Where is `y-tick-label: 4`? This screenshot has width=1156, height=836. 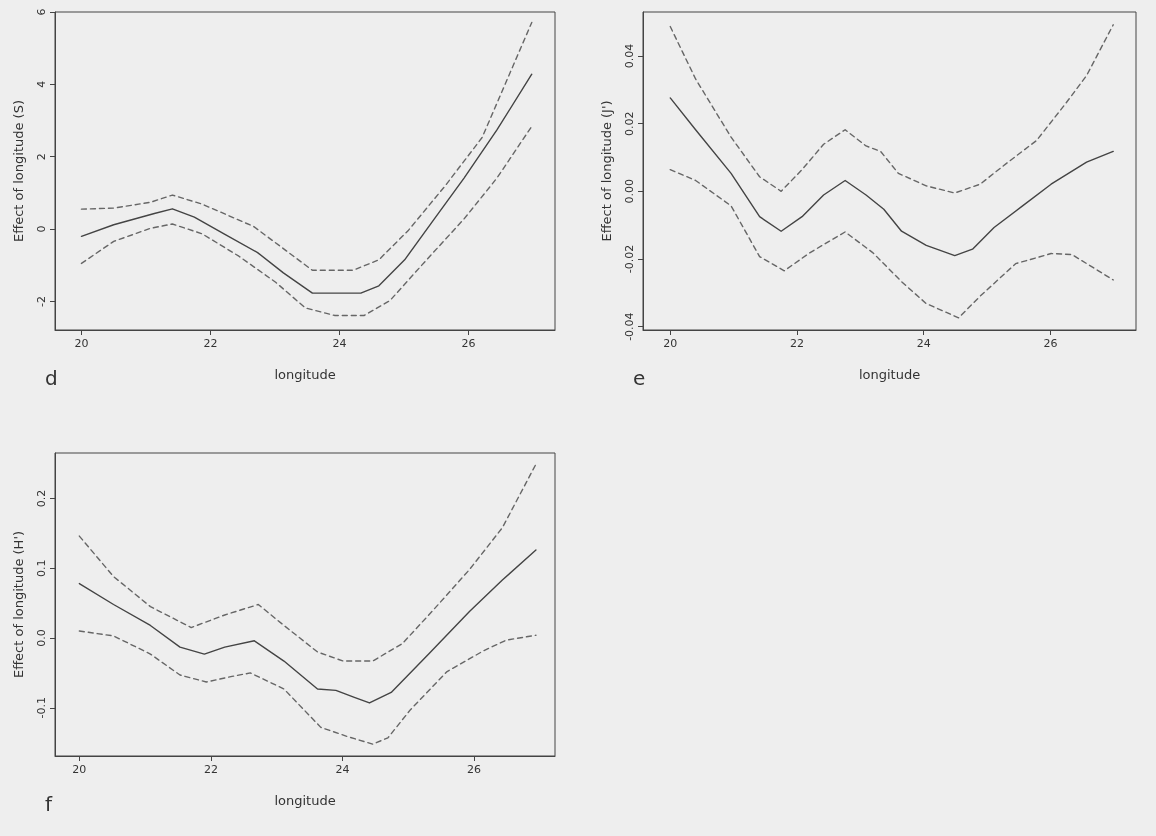 y-tick-label: 4 is located at coordinates (41, 84).